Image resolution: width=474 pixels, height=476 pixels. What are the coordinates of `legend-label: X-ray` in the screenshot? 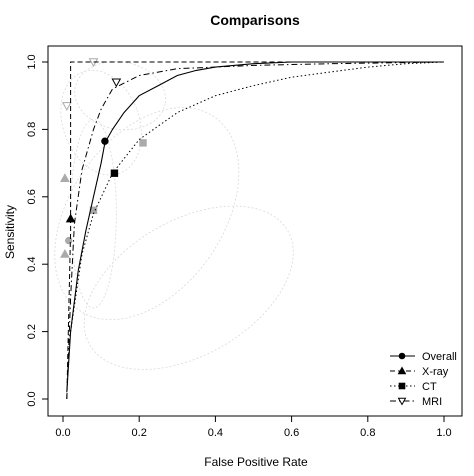 It's located at (435, 372).